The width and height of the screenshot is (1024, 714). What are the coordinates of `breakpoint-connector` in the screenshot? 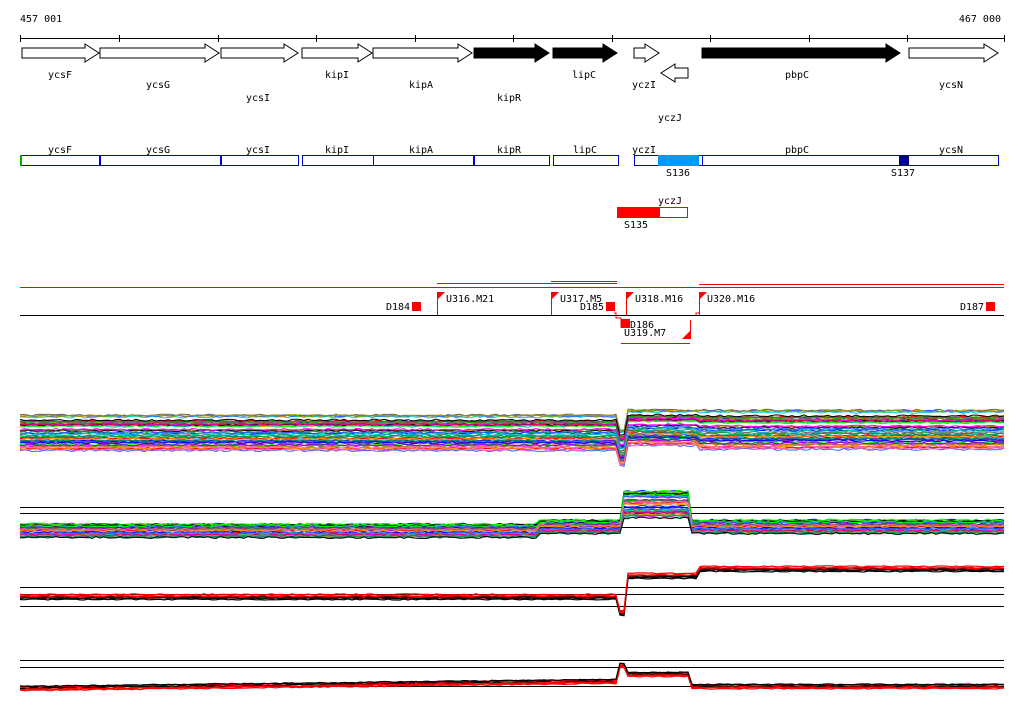 It's located at (697, 313).